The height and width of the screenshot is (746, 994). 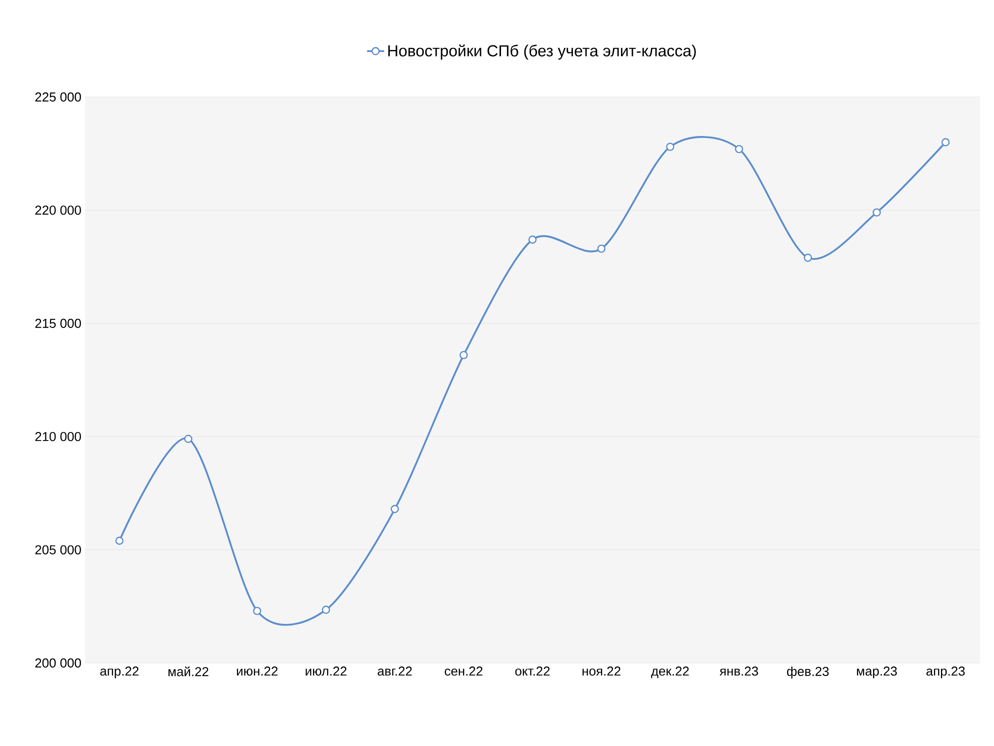 What do you see at coordinates (58, 437) in the screenshot?
I see `y-tick-label: 210 000` at bounding box center [58, 437].